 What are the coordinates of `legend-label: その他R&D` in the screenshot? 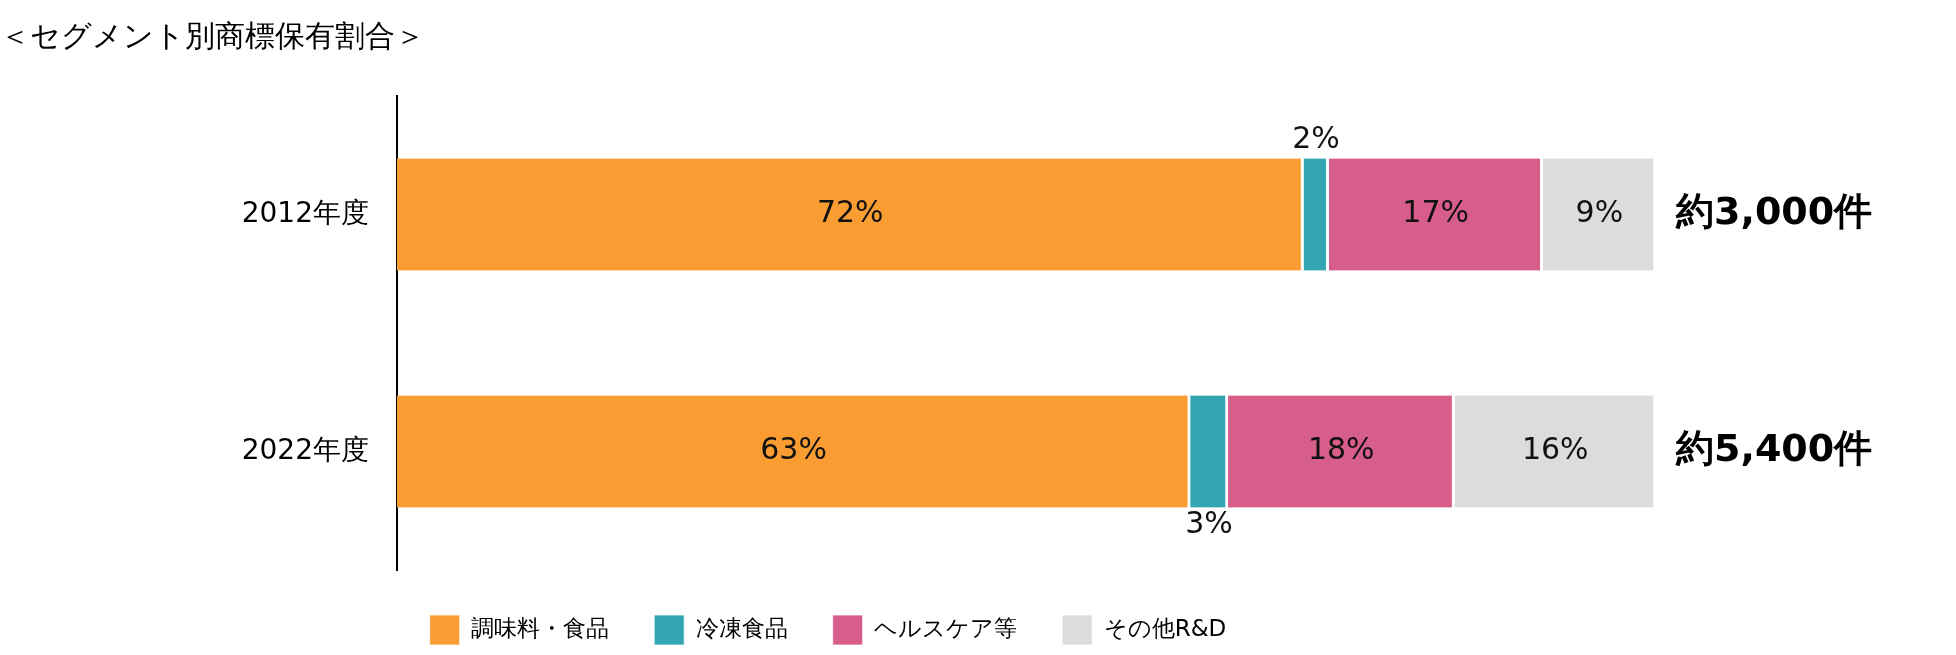 It's located at (1165, 627).